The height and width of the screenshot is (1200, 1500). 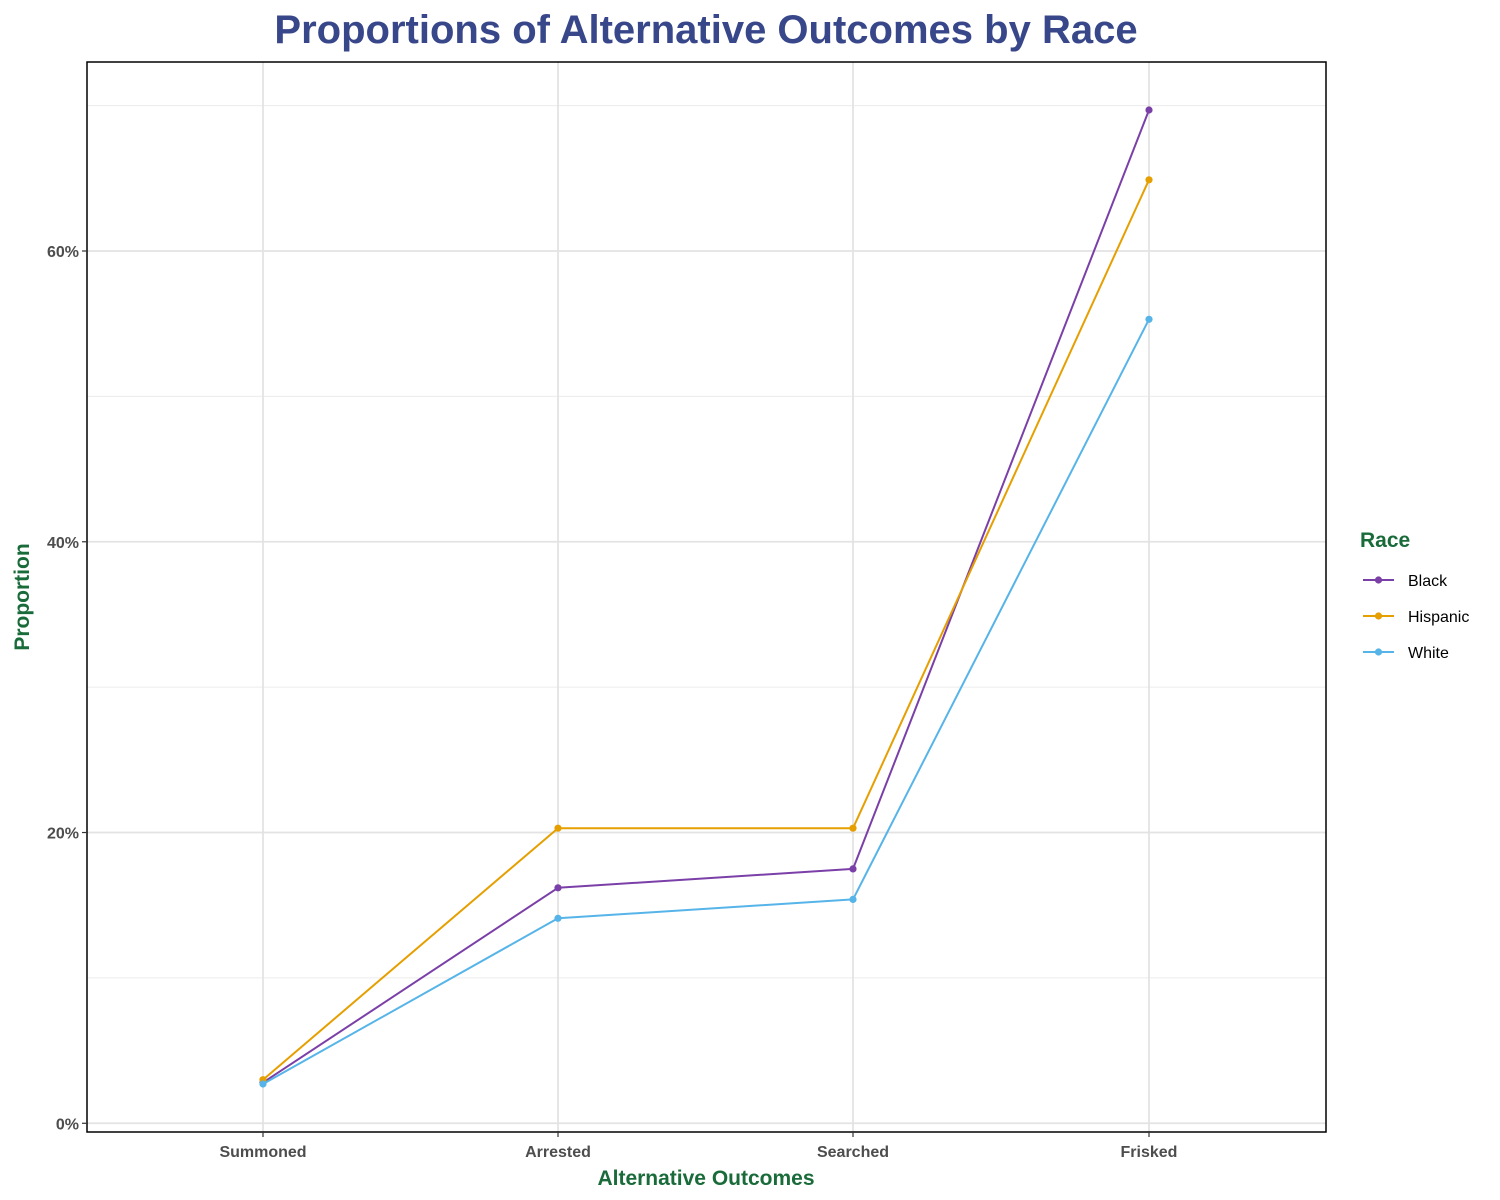 What do you see at coordinates (698, 1146) in the screenshot?
I see `x-axis-ticks: Summoned Arrested Searched Frisked` at bounding box center [698, 1146].